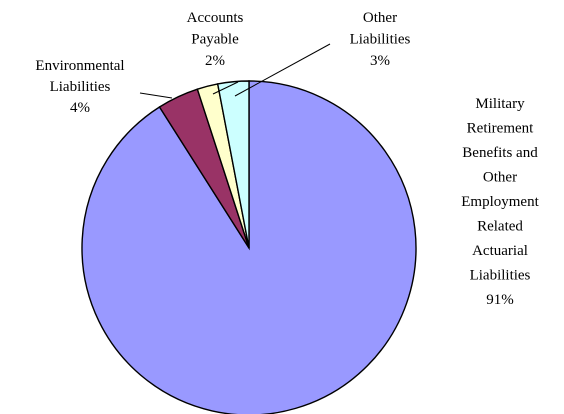  What do you see at coordinates (500, 129) in the screenshot?
I see `slice-label-line: Retirement` at bounding box center [500, 129].